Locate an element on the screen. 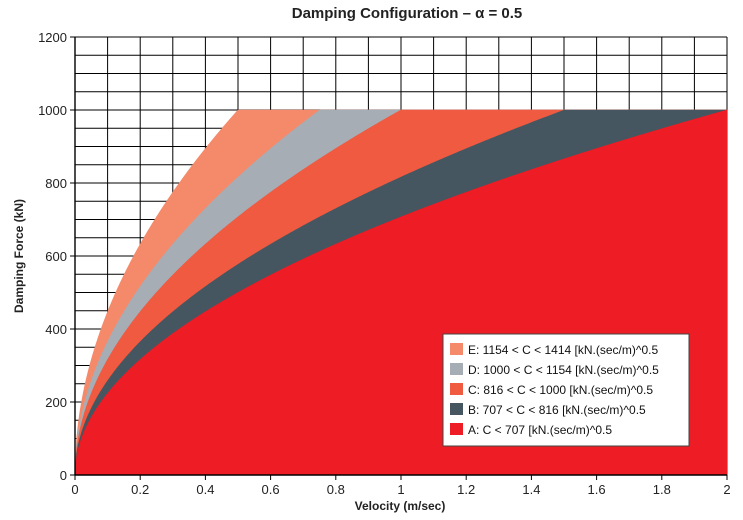 This screenshot has width=743, height=520. y-axis-label: Damping Force (kN) is located at coordinates (19, 256).